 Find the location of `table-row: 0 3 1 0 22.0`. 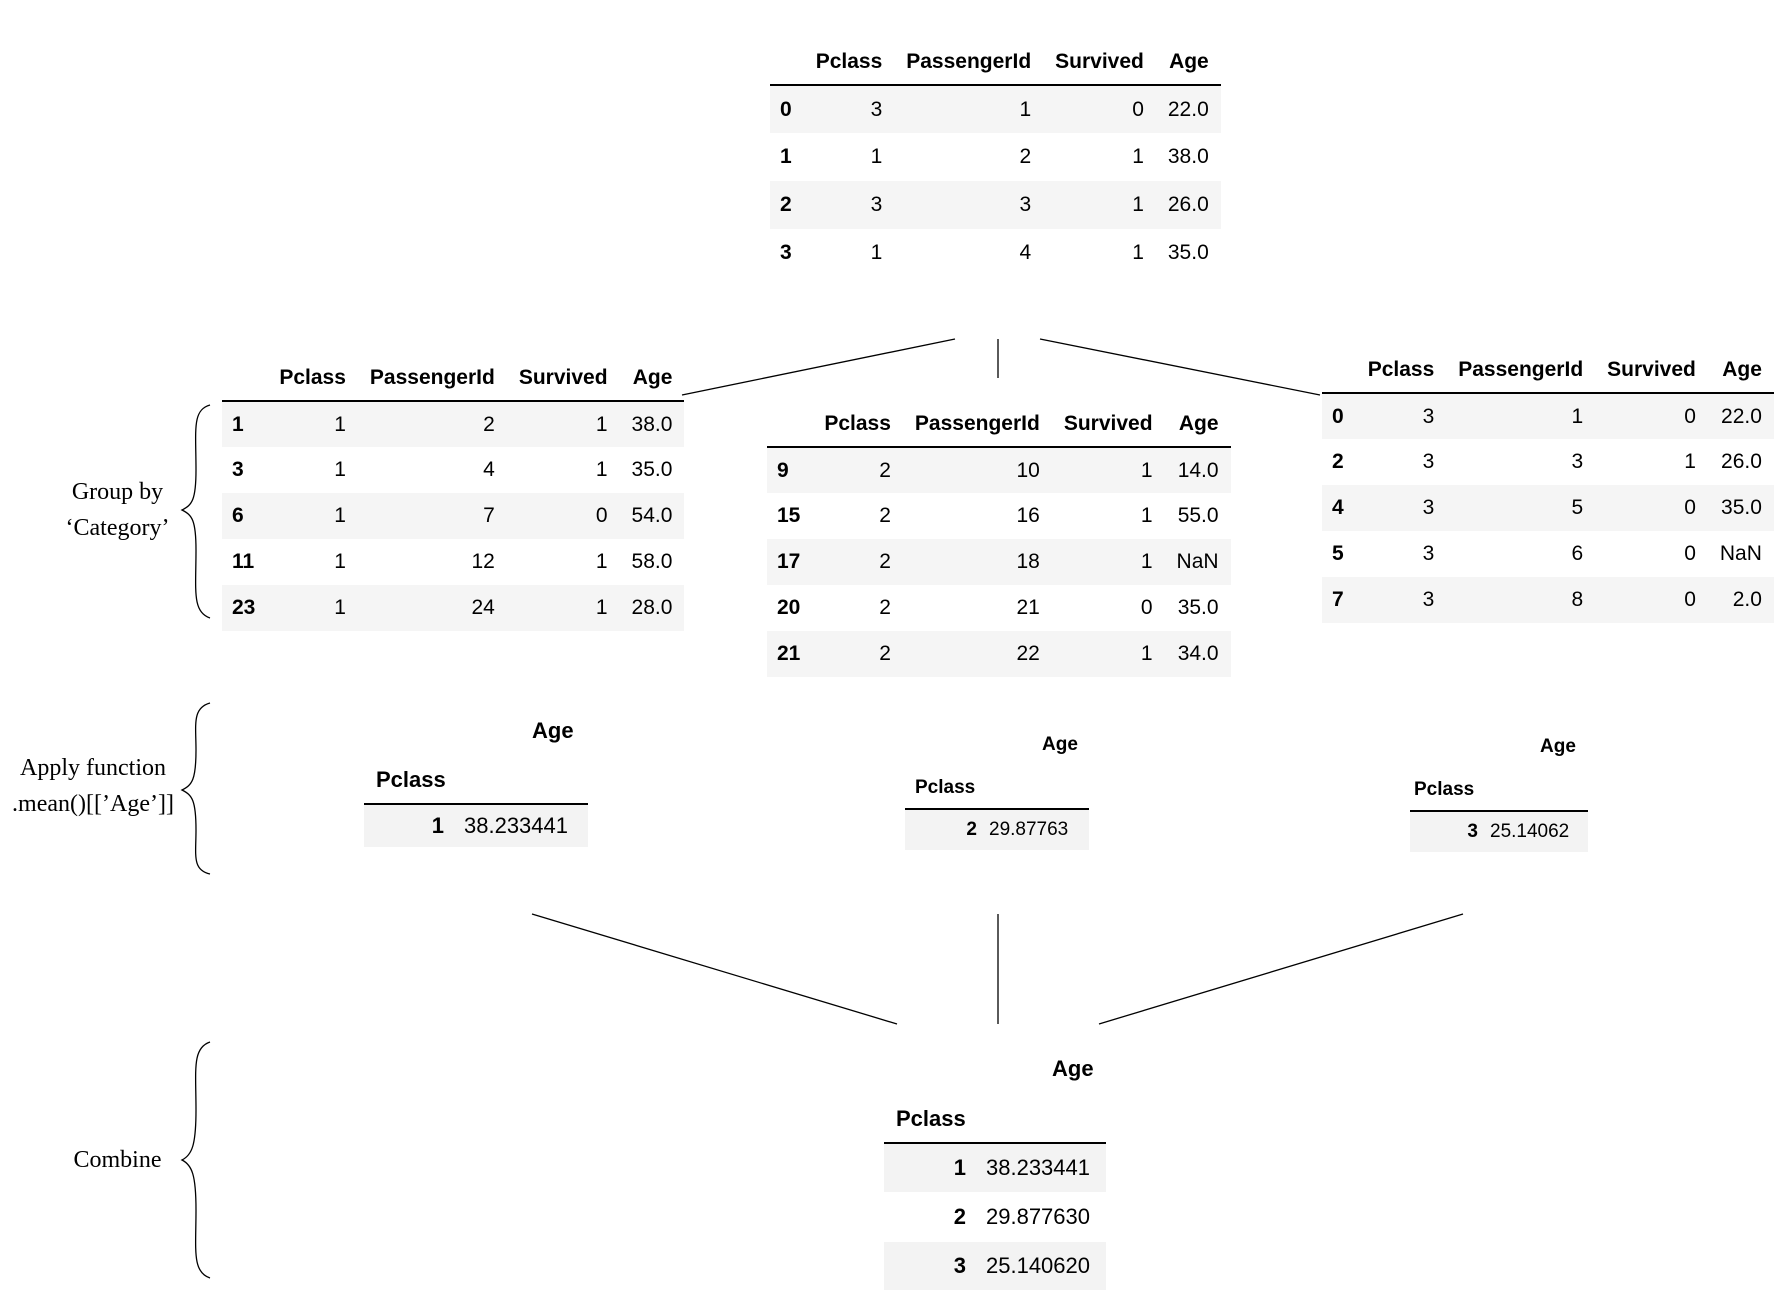

table-row: 0 3 1 0 22.0 is located at coordinates (995, 109).